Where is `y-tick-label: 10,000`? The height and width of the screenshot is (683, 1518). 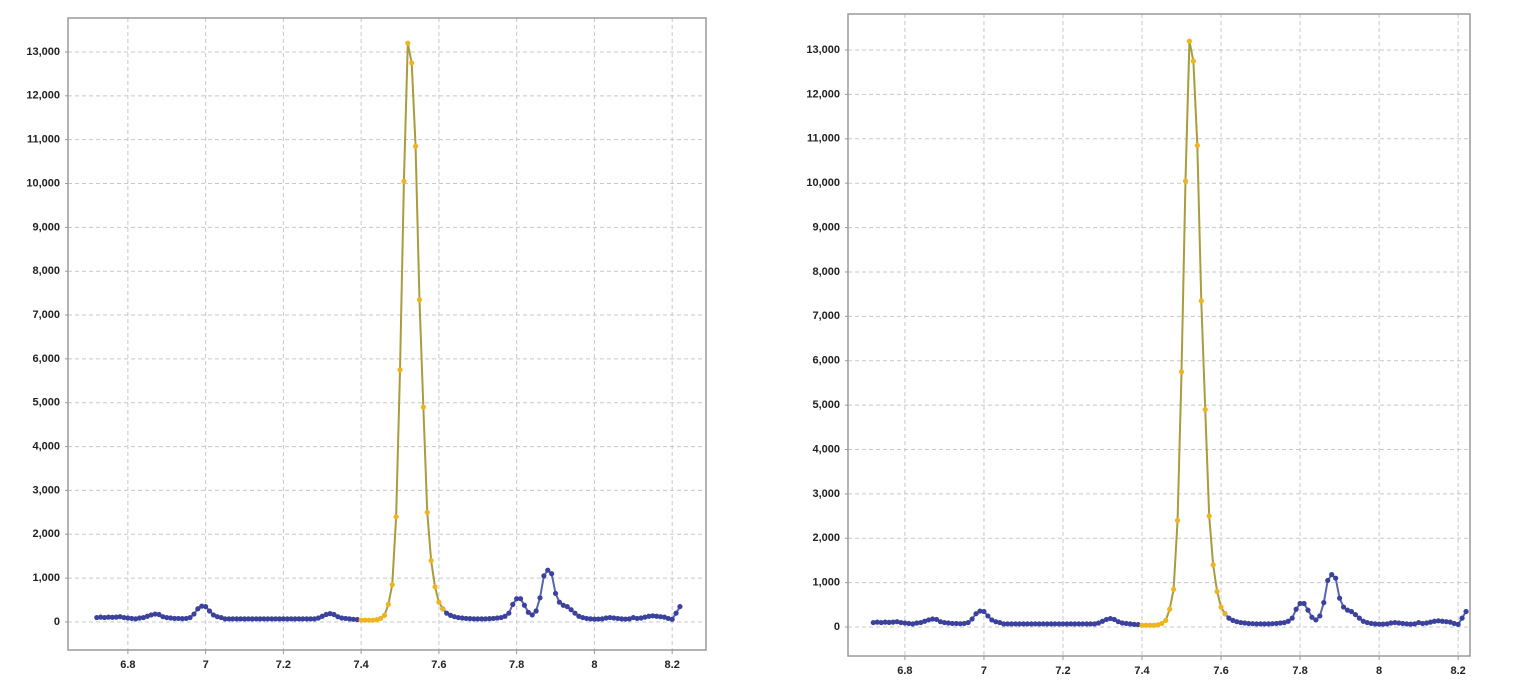 y-tick-label: 10,000 is located at coordinates (43, 183).